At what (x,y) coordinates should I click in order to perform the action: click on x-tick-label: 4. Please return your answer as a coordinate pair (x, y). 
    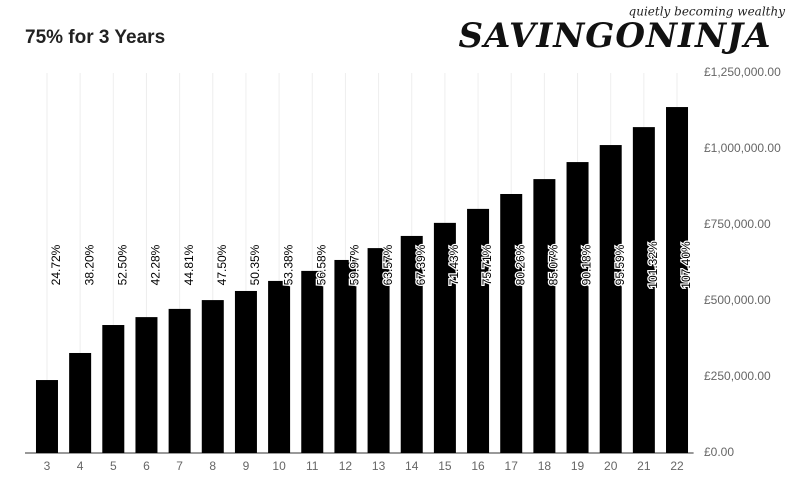
    Looking at the image, I should click on (80, 466).